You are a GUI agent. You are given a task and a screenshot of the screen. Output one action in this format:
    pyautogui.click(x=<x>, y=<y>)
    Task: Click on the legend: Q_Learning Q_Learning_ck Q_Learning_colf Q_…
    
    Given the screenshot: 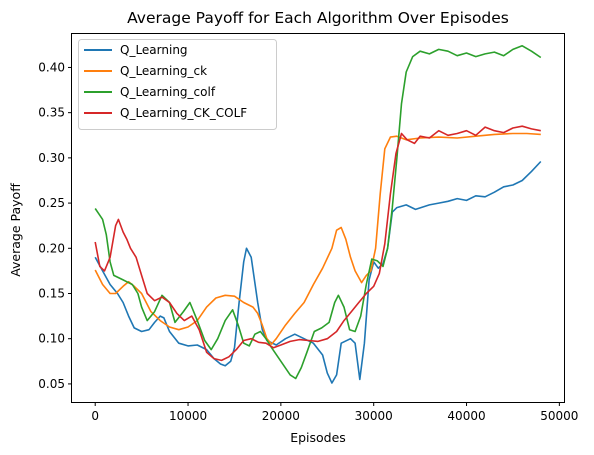 What is the action you would take?
    pyautogui.click(x=177, y=84)
    